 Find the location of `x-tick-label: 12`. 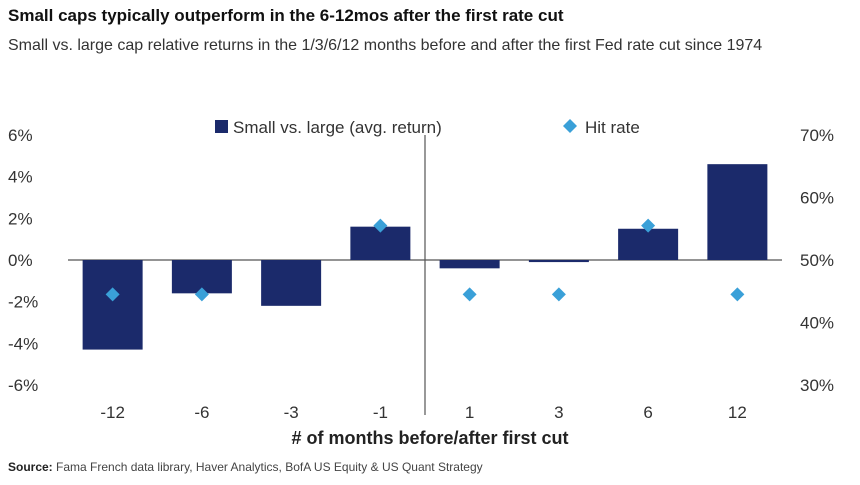

x-tick-label: 12 is located at coordinates (737, 412).